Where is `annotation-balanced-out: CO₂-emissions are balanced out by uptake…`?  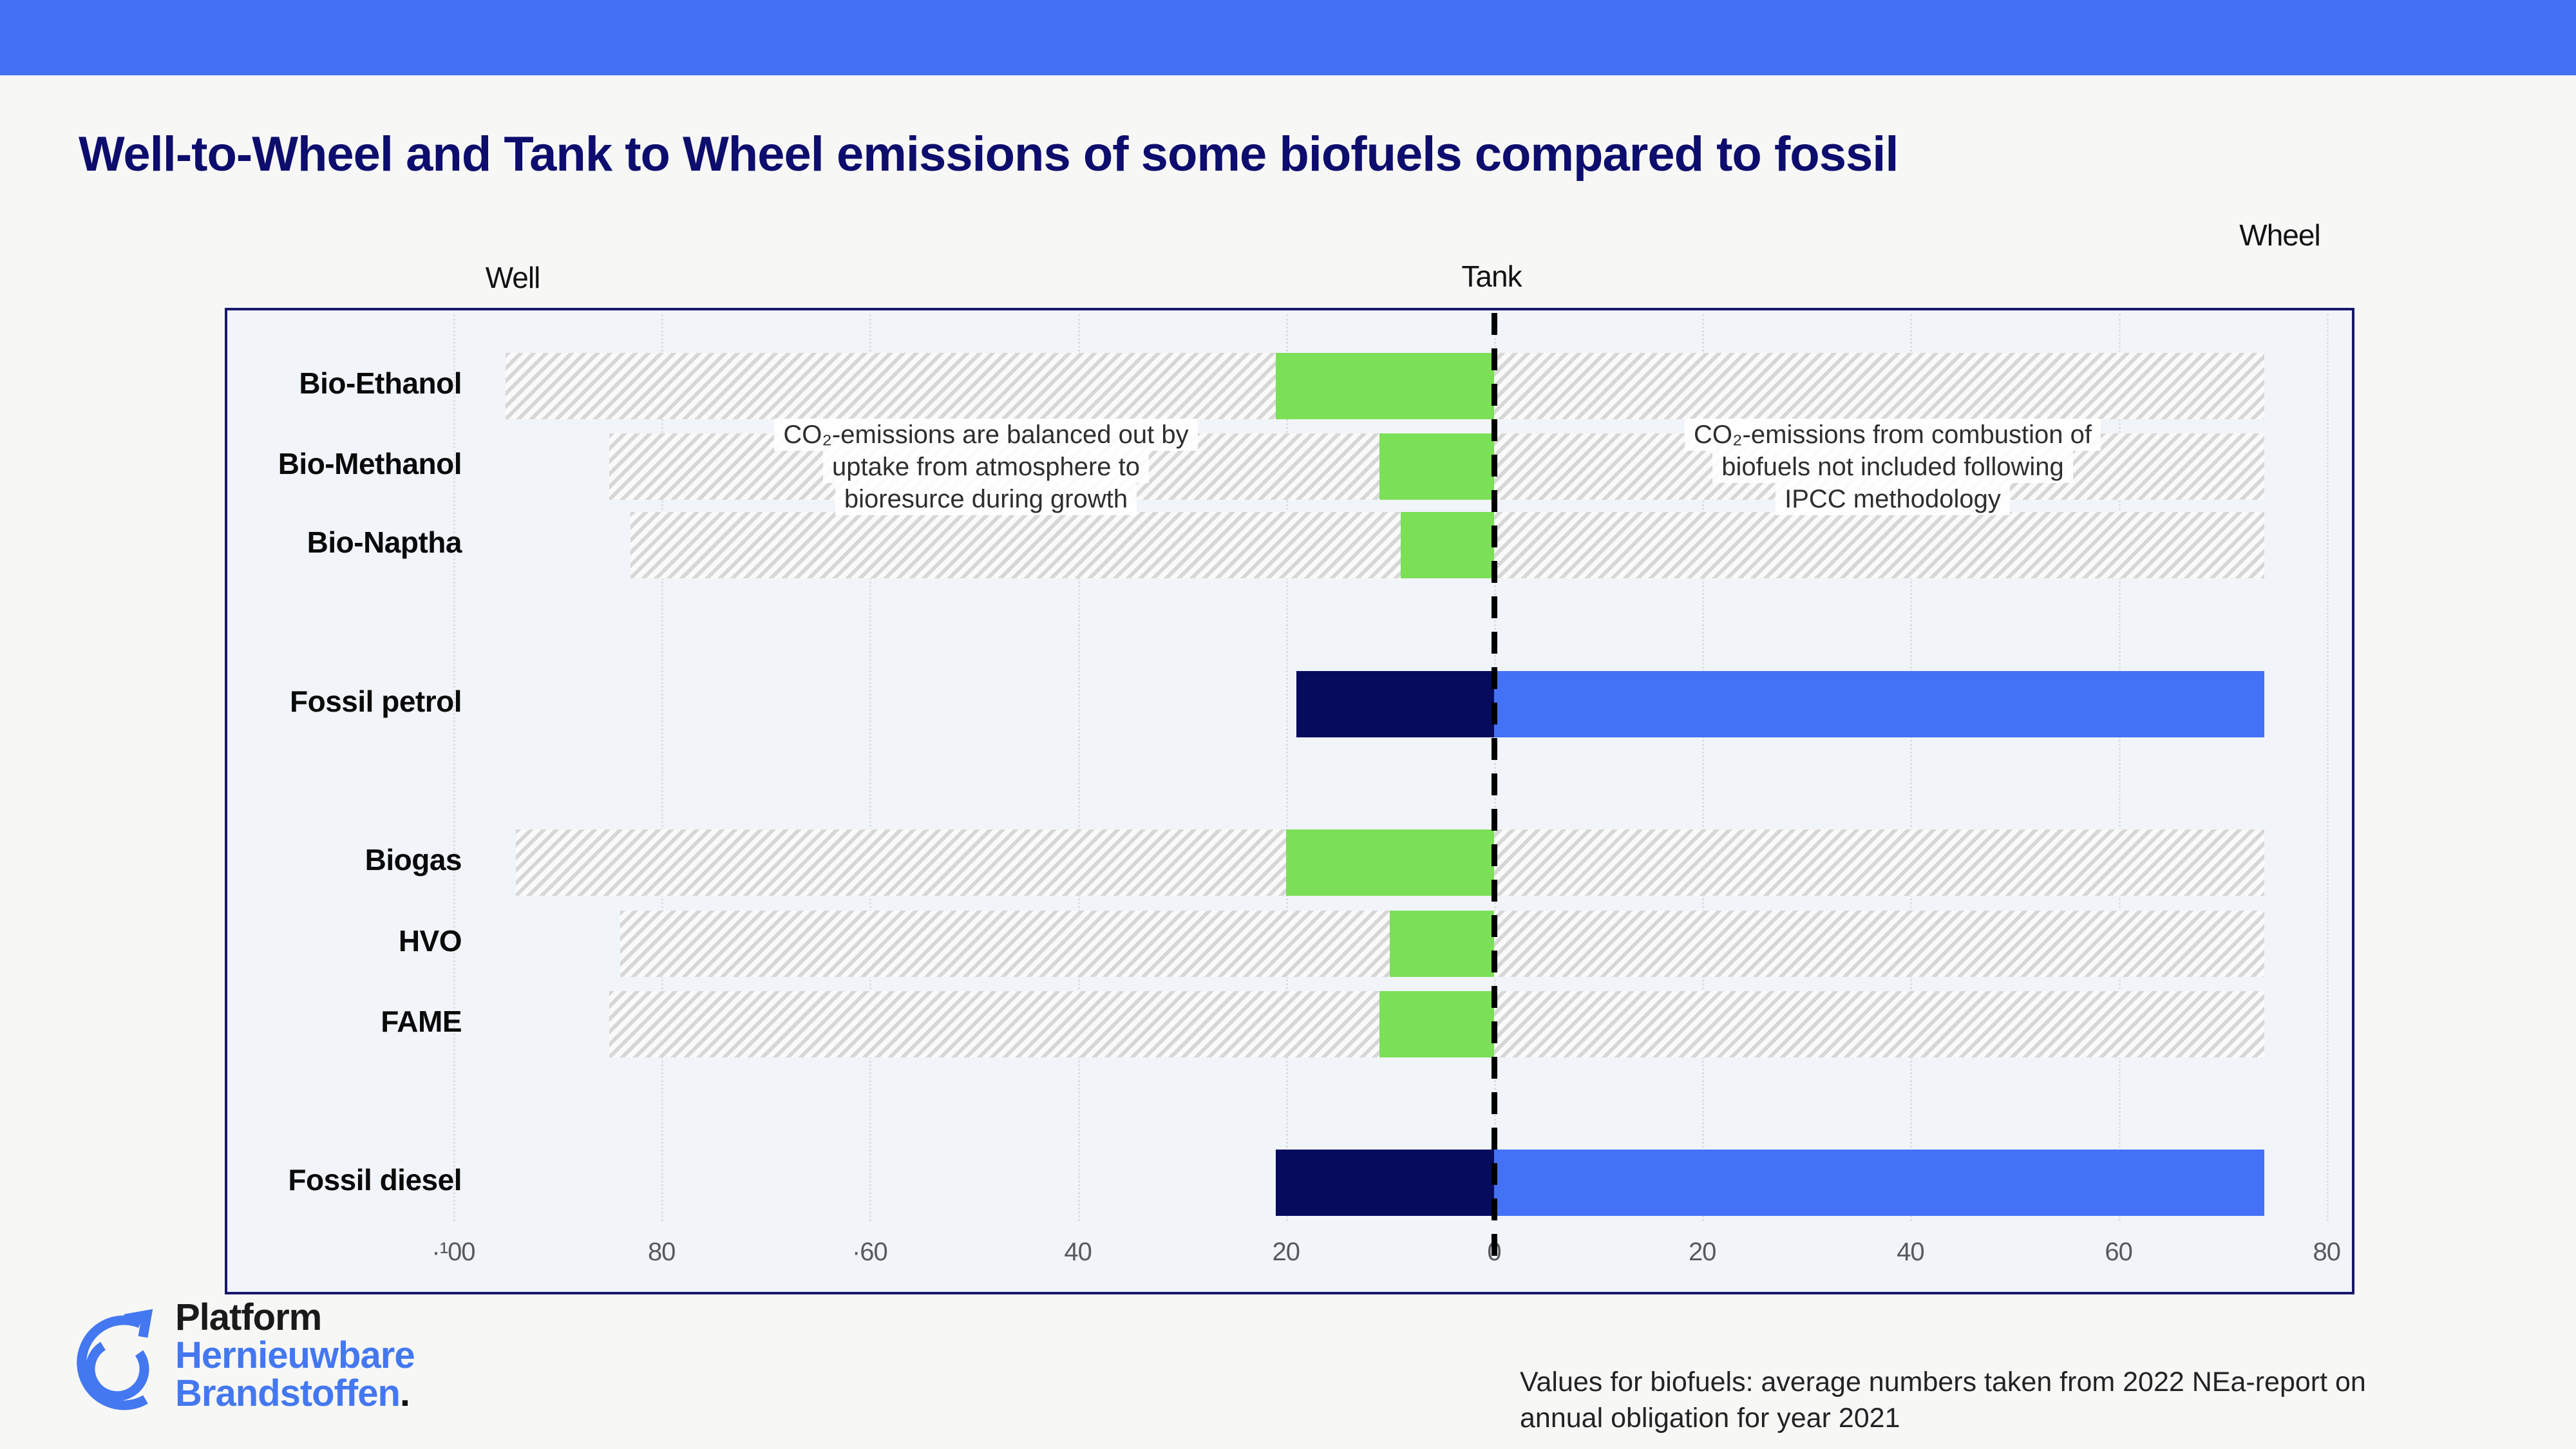
annotation-balanced-out: CO₂-emissions are balanced out by uptake… is located at coordinates (986, 467).